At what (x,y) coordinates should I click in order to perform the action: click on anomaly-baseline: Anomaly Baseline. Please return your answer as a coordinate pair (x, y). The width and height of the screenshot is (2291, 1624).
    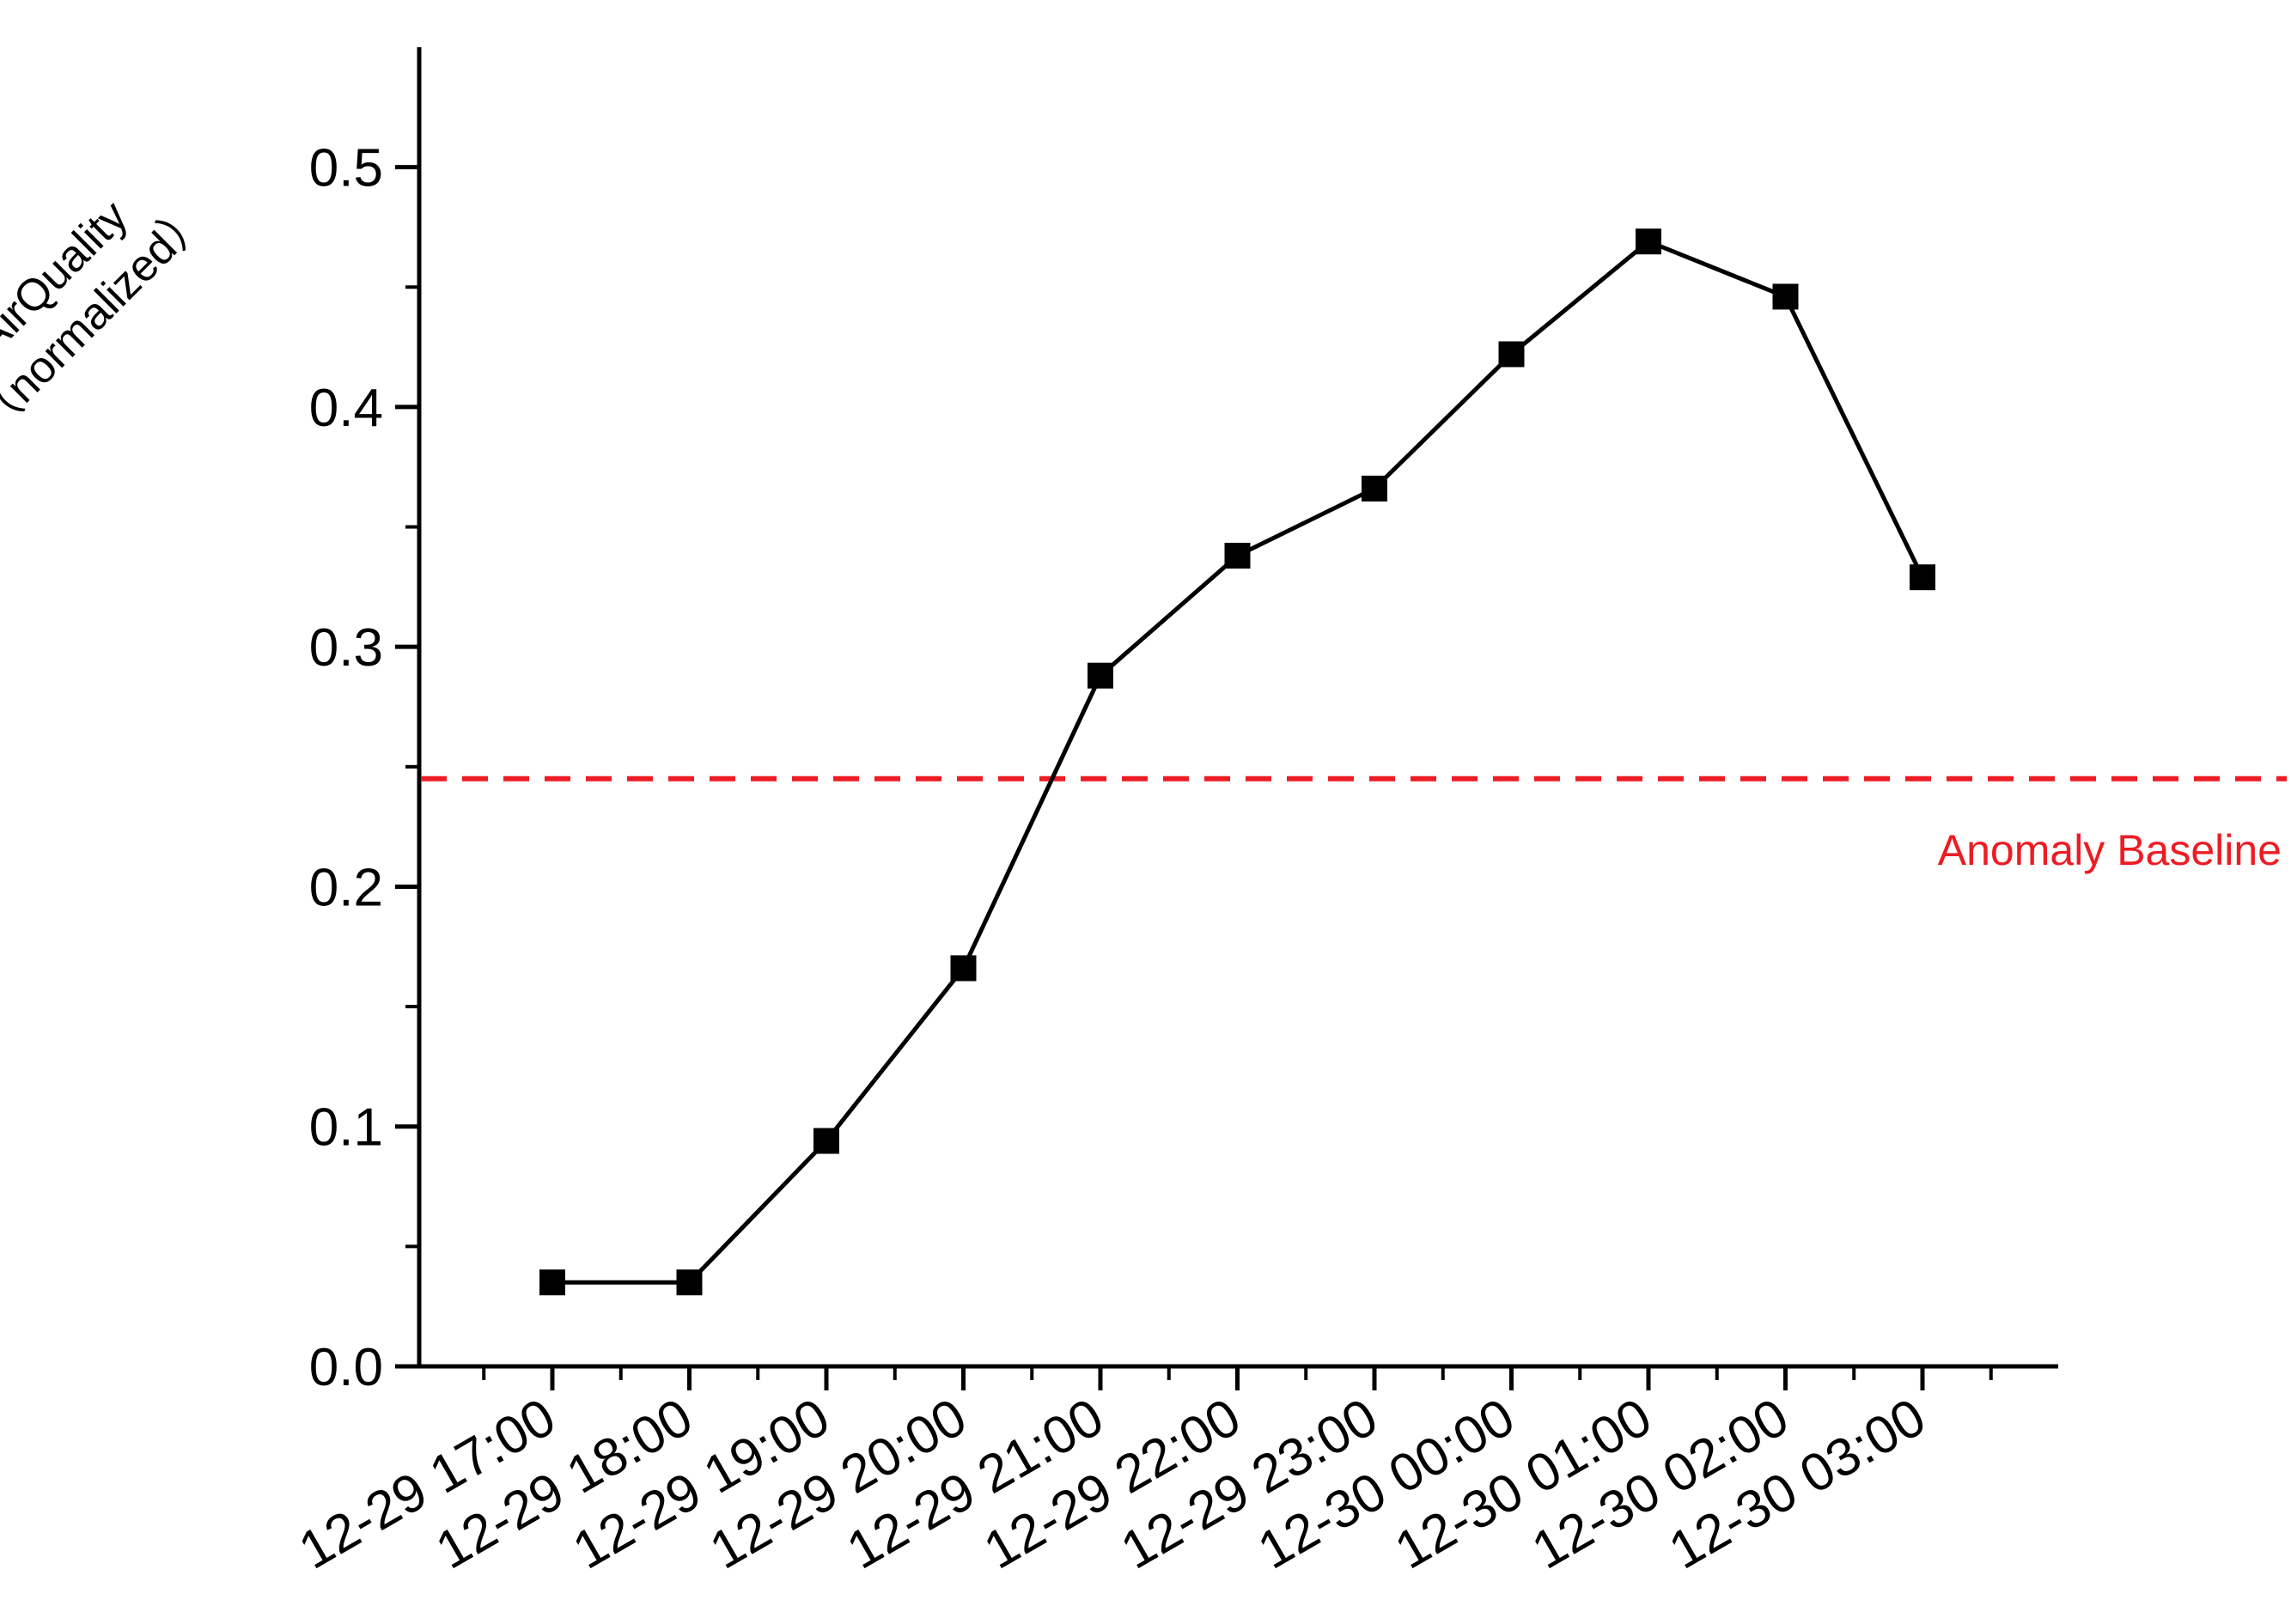
    Looking at the image, I should click on (1354, 825).